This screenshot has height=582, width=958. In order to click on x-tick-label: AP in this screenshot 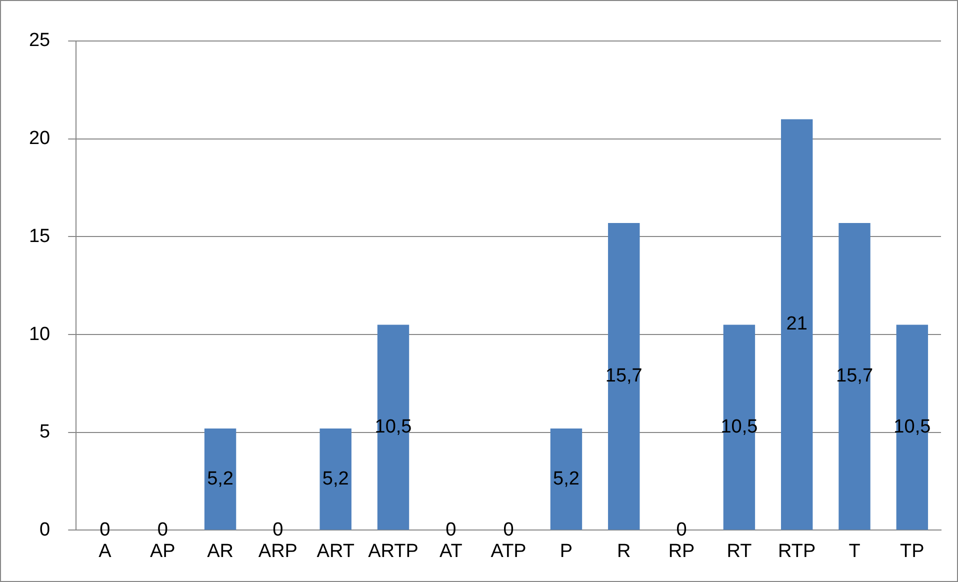, I will do `click(163, 551)`.